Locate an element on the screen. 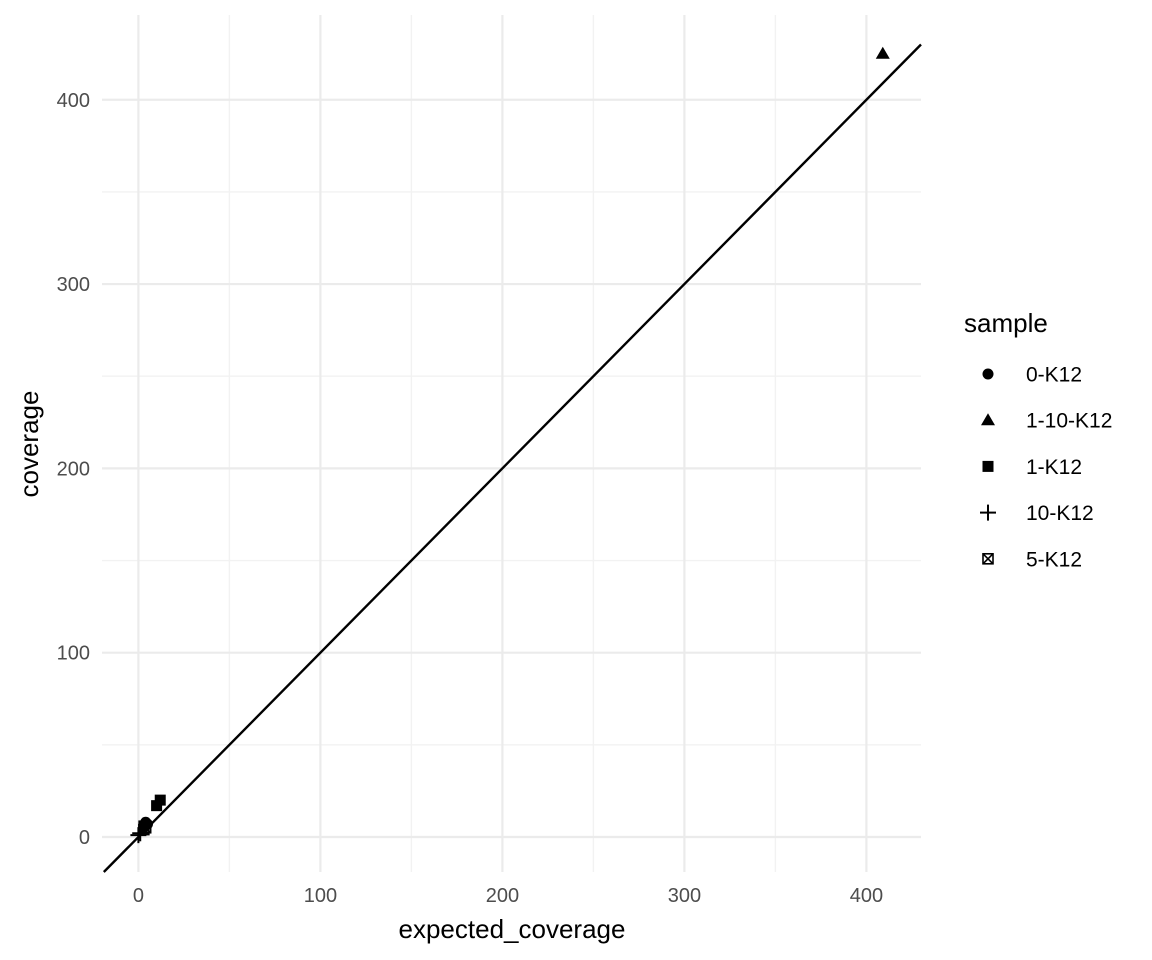 The image size is (1152, 960). y-tick-label: 200 is located at coordinates (73, 469).